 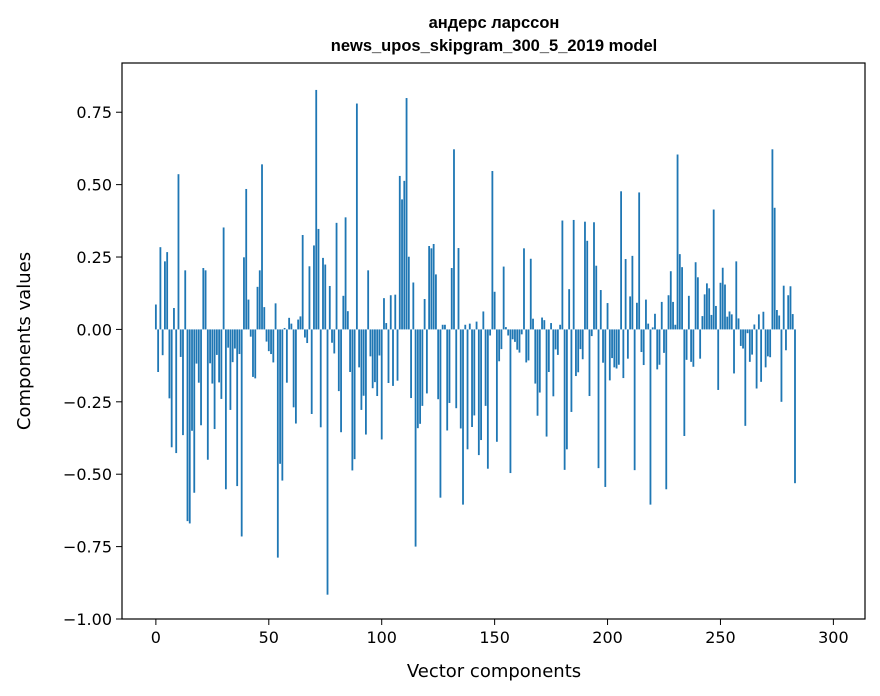 What do you see at coordinates (94, 257) in the screenshot?
I see `y-tick-label: 0.25` at bounding box center [94, 257].